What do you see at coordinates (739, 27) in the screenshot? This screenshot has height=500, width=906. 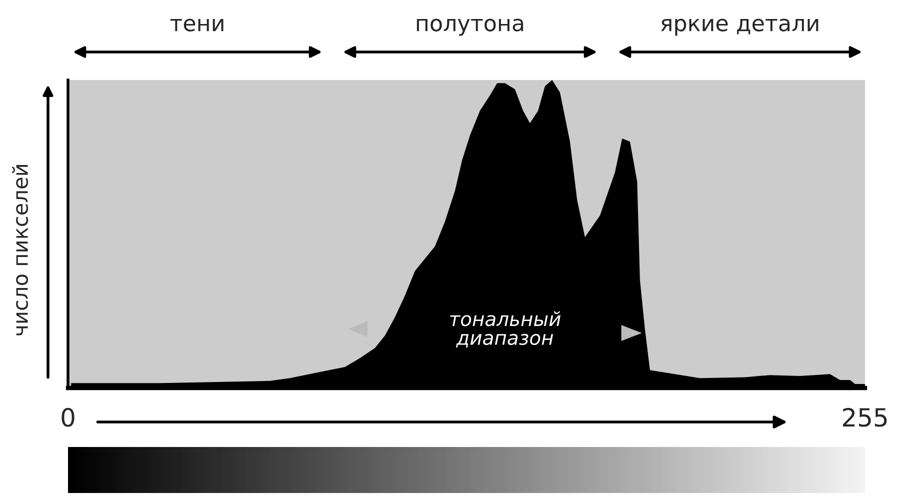 I see `text: яркие детали` at bounding box center [739, 27].